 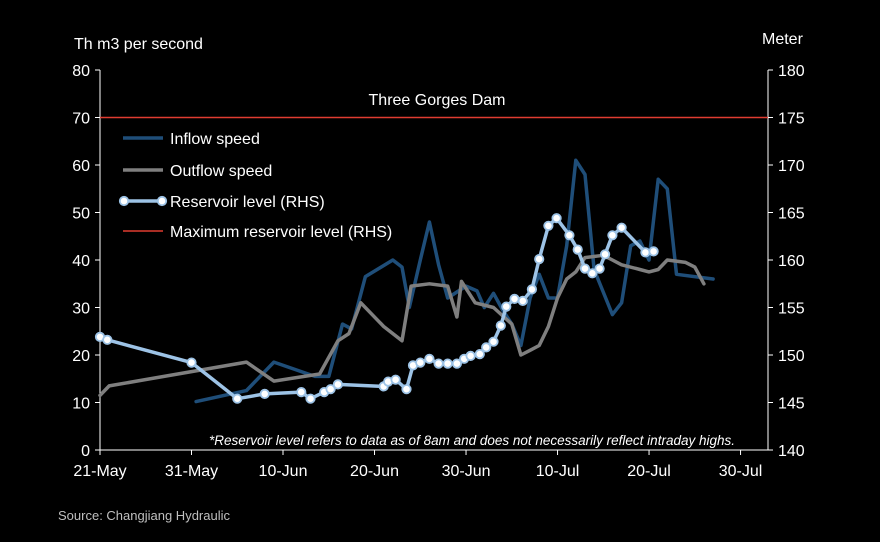 What do you see at coordinates (81, 71) in the screenshot?
I see `left-tick-label: 80` at bounding box center [81, 71].